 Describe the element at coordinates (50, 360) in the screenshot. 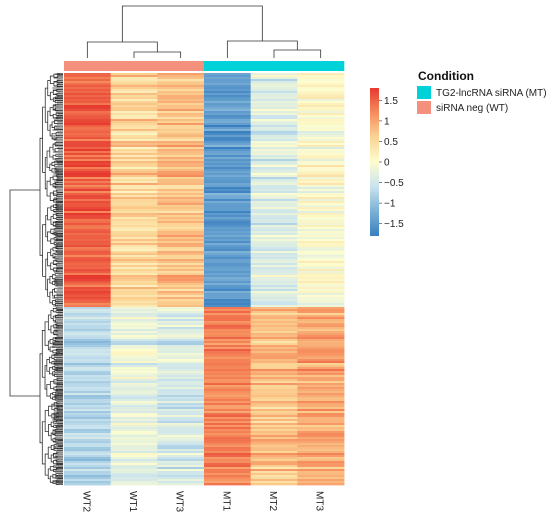

I see `row-dendro-bottomabaa` at that location.